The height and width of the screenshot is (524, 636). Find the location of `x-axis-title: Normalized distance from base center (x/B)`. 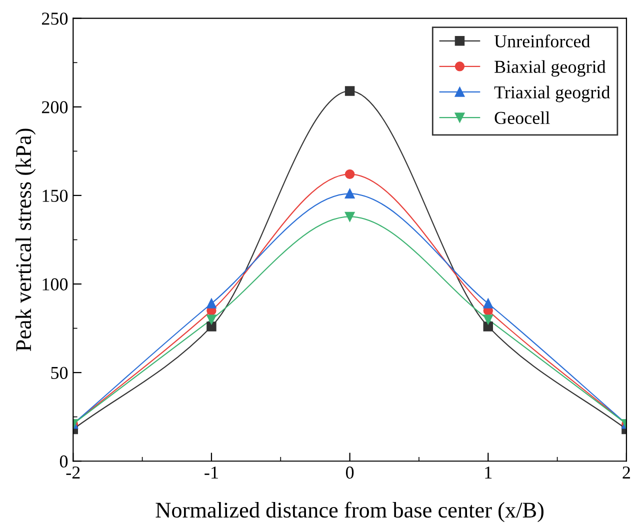

x-axis-title: Normalized distance from base center (x/B) is located at coordinates (350, 512).